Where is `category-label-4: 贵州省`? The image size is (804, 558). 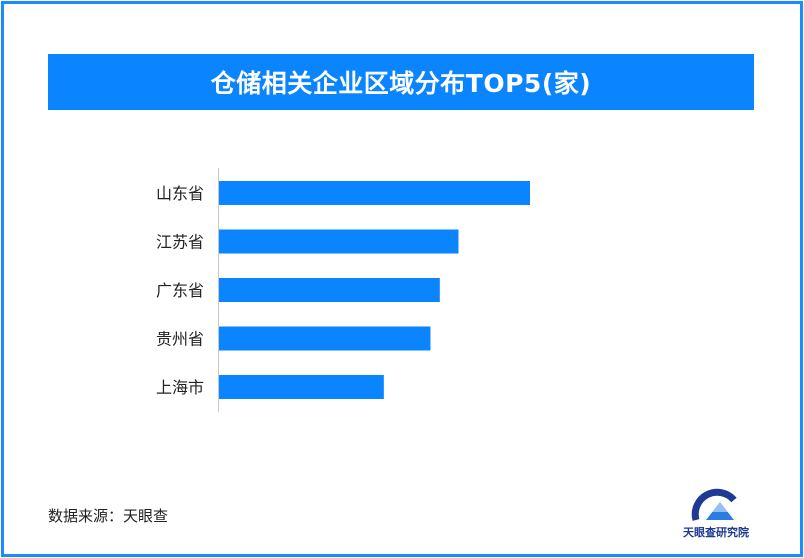 category-label-4: 贵州省 is located at coordinates (180, 339).